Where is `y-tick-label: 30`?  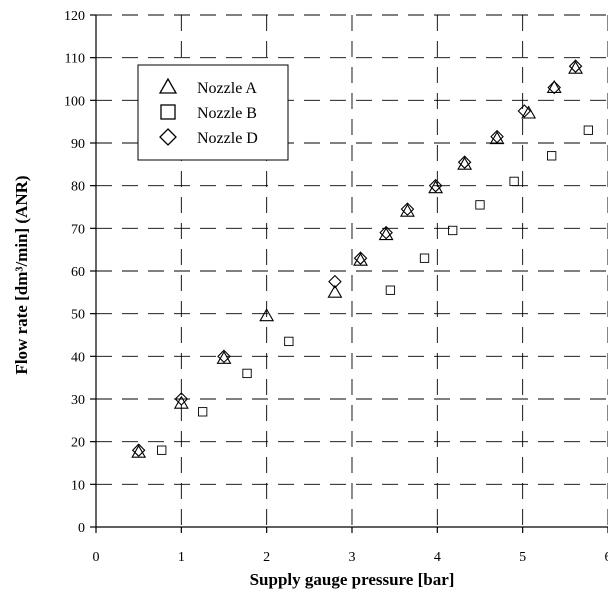
y-tick-label: 30 is located at coordinates (78, 400).